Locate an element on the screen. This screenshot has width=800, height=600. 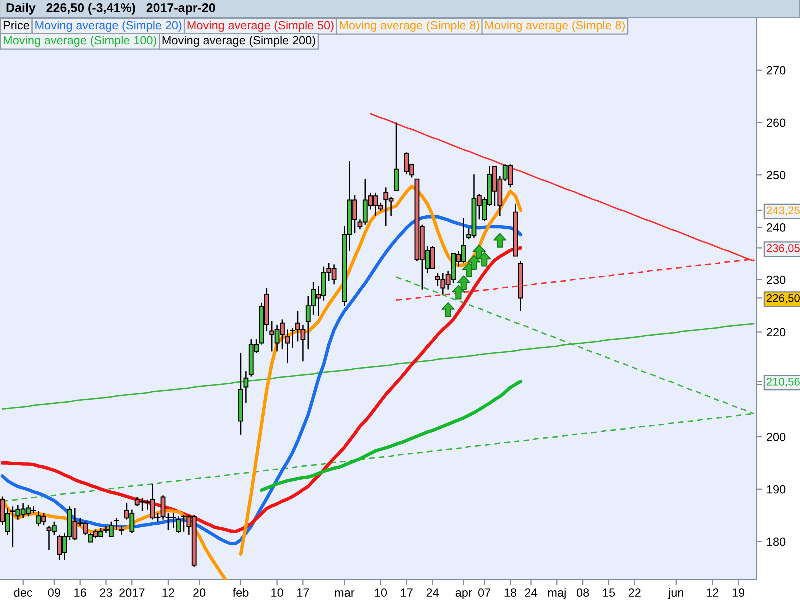
text: Moving average (Simple 20) is located at coordinates (109, 26).